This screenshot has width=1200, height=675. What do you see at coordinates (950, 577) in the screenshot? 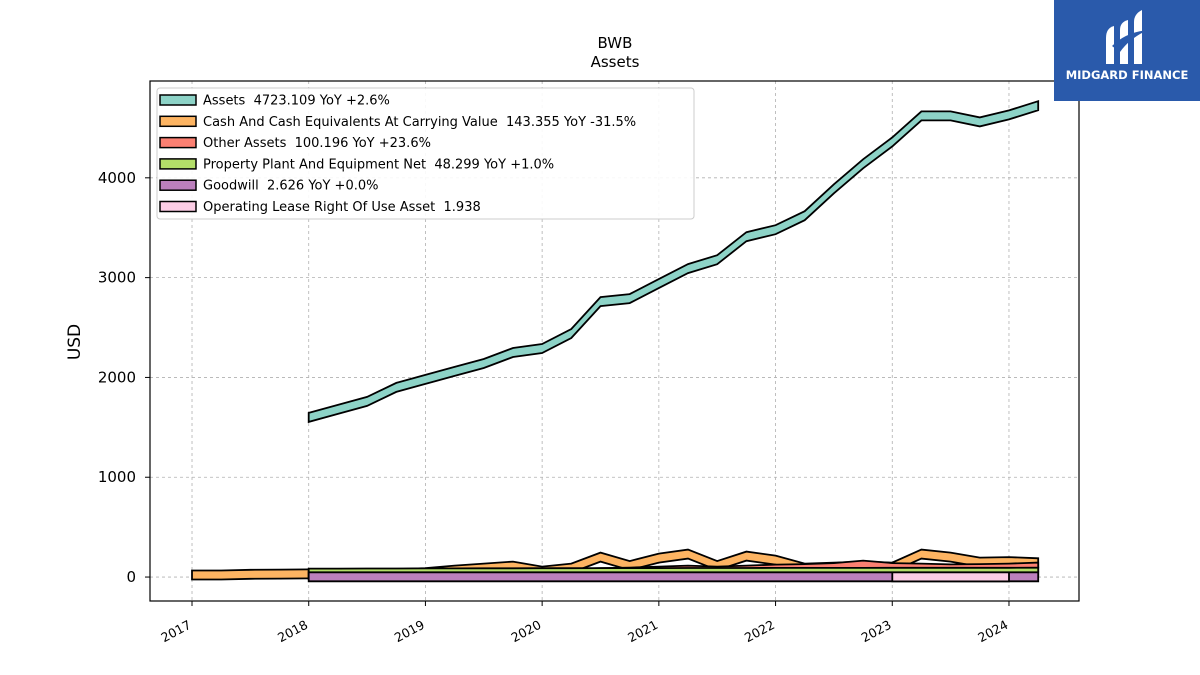
I see `series-band-operating-lease-right-of-use-asset` at bounding box center [950, 577].